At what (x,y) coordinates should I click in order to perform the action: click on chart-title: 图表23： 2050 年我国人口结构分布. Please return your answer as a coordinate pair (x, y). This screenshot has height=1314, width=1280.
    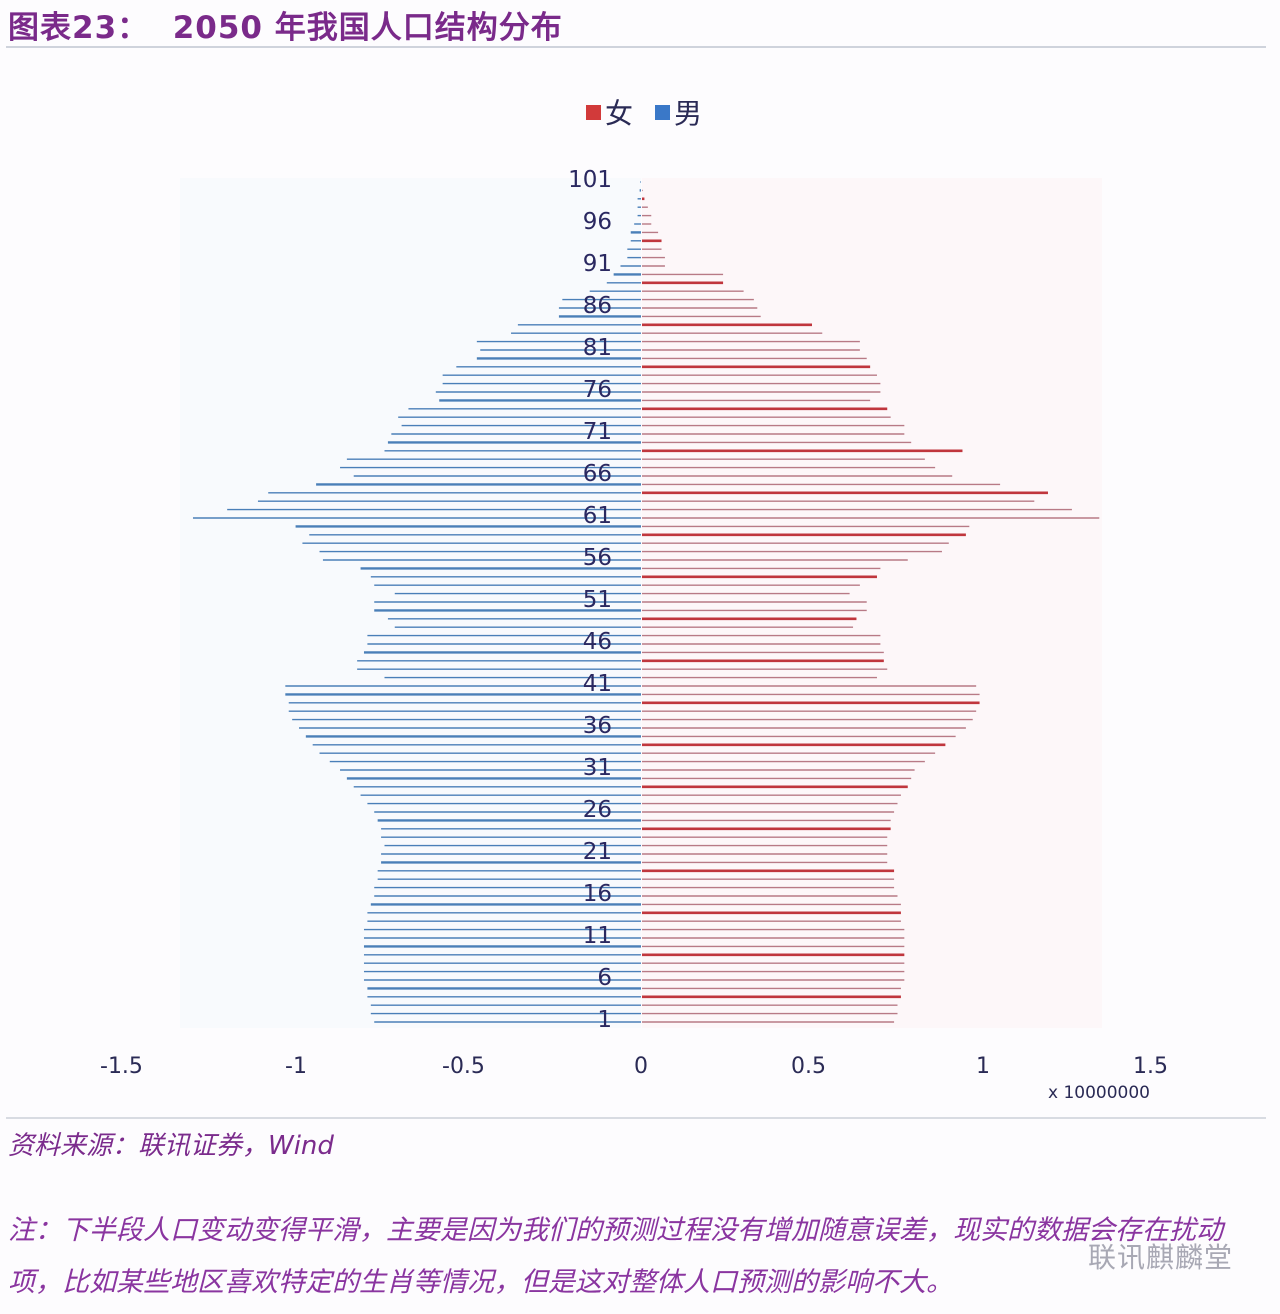
    Looking at the image, I should click on (285, 28).